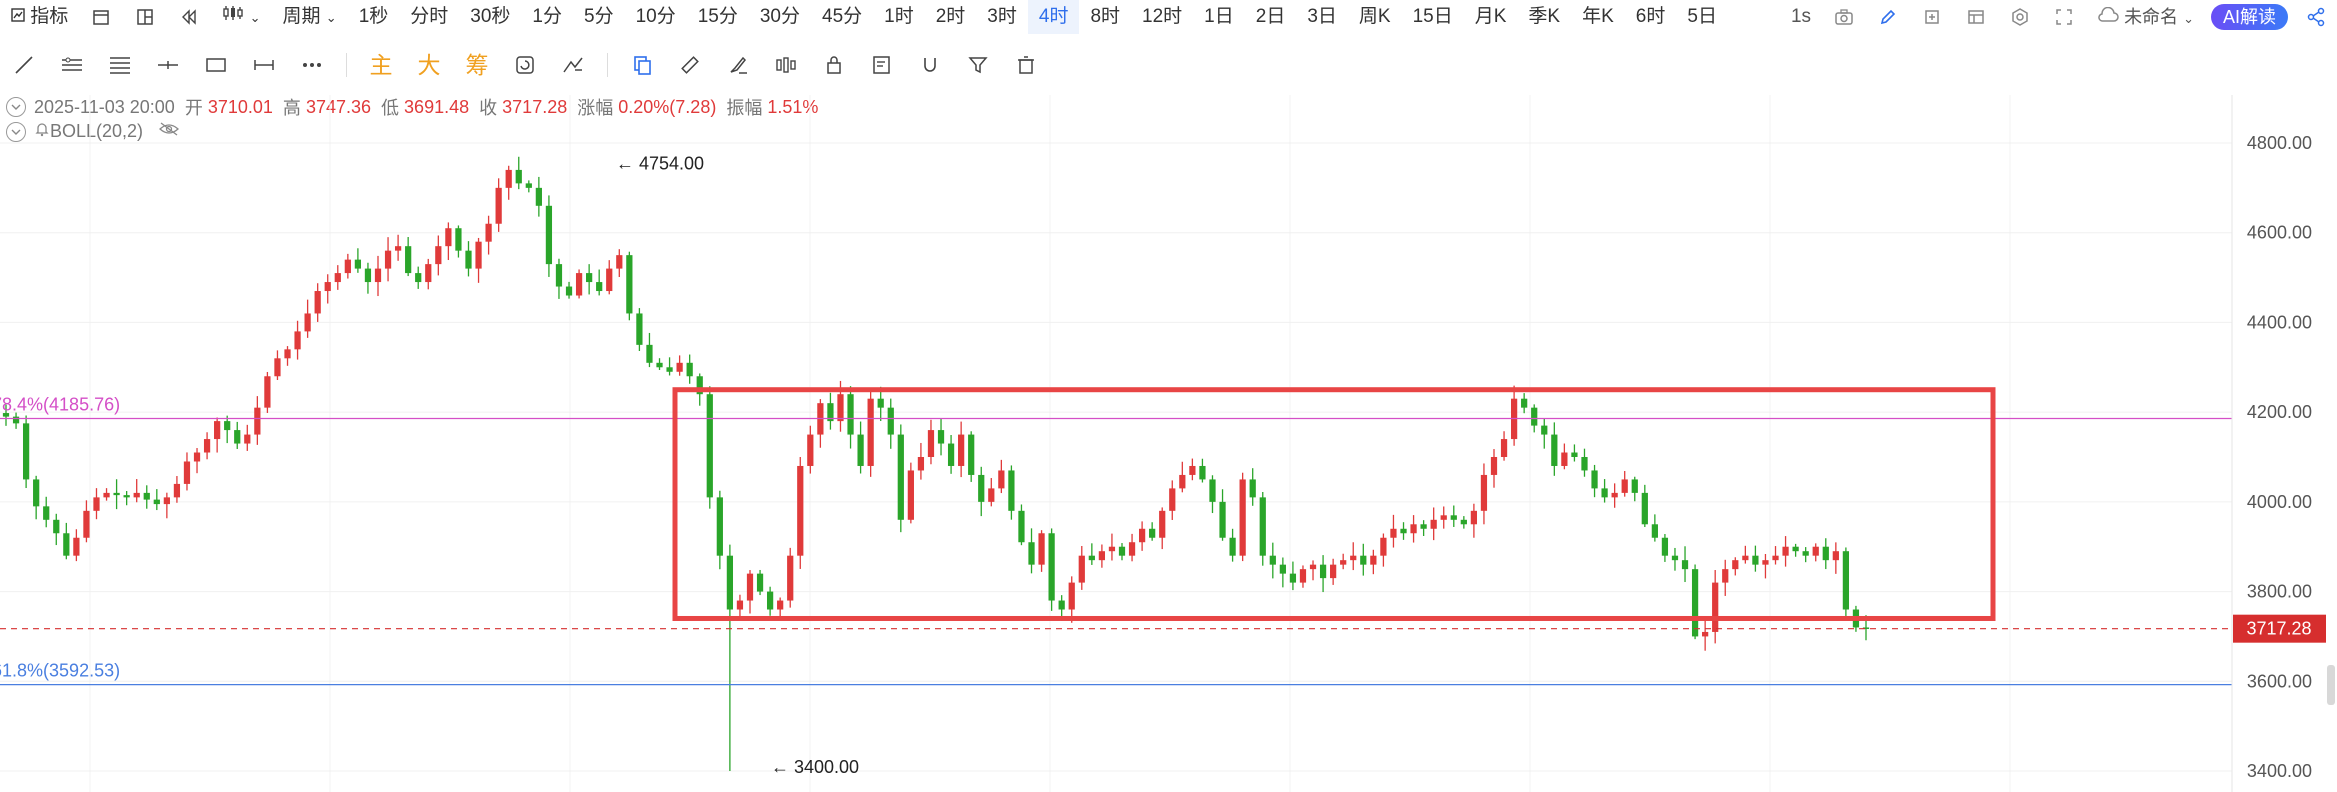 This screenshot has height=792, width=2337. What do you see at coordinates (642, 65) in the screenshot?
I see `copy-drawing-icon` at bounding box center [642, 65].